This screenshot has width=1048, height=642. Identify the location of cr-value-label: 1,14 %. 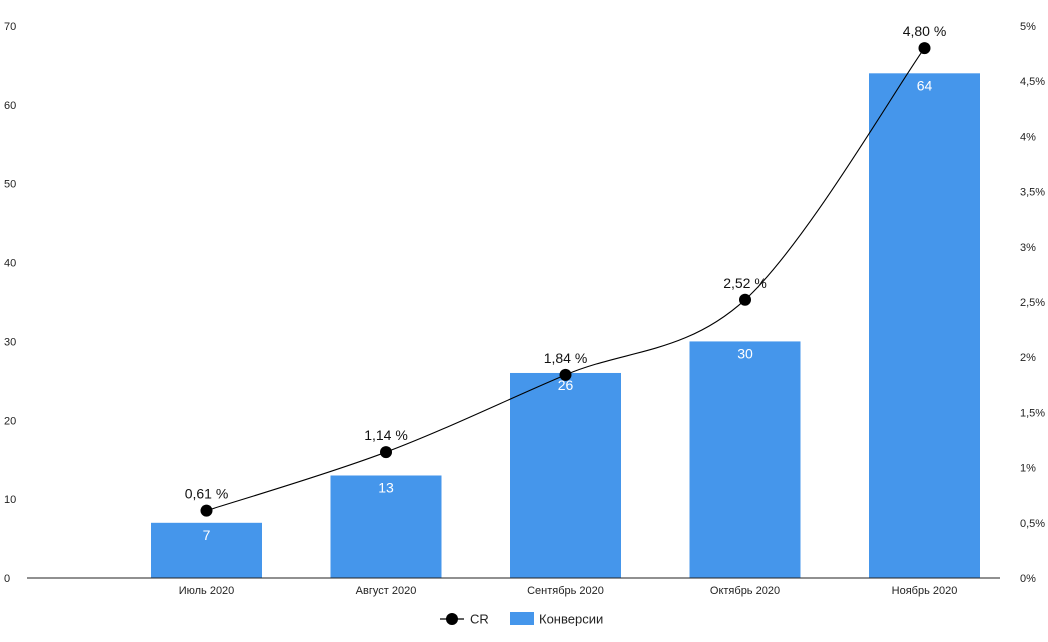
(386, 435).